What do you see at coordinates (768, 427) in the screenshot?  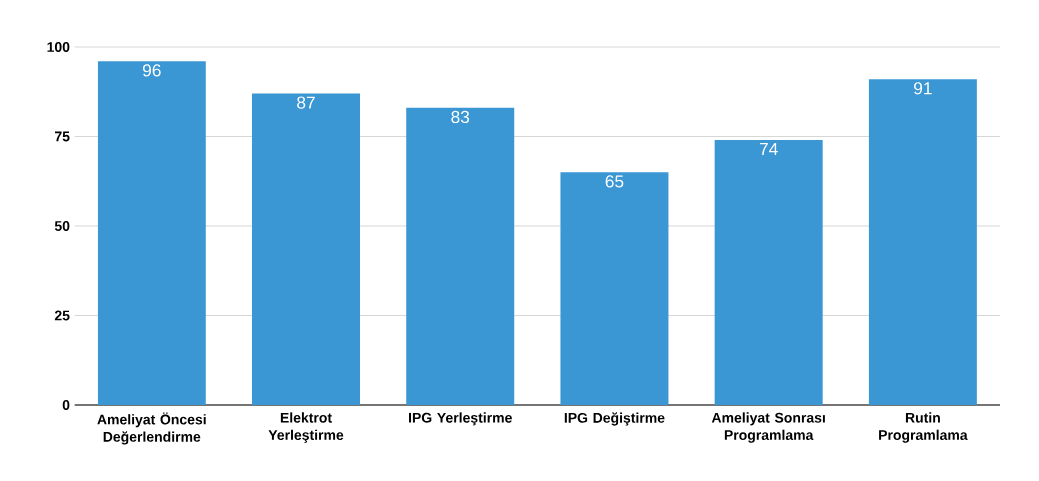 I see `x-tick-label: Ameliyat Sonrası Programlama` at bounding box center [768, 427].